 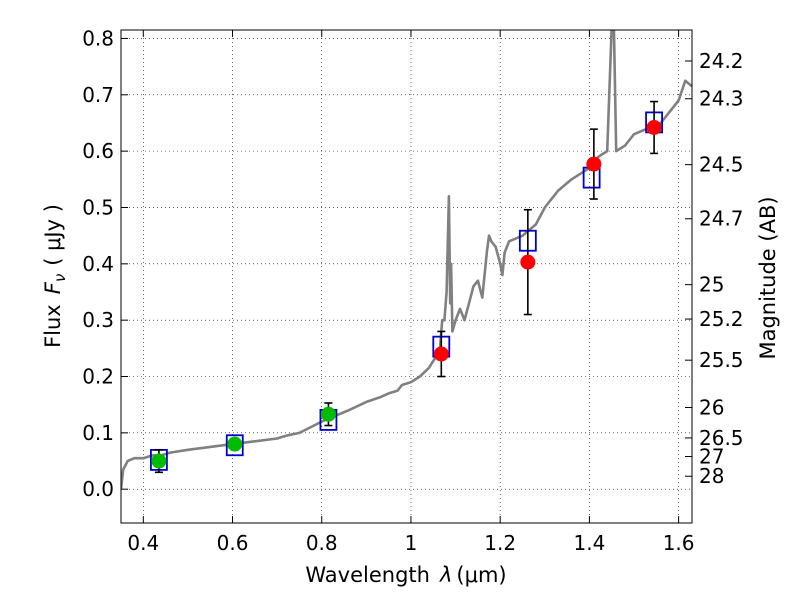 I want to click on x-tick-label: 1.2, so click(x=500, y=543).